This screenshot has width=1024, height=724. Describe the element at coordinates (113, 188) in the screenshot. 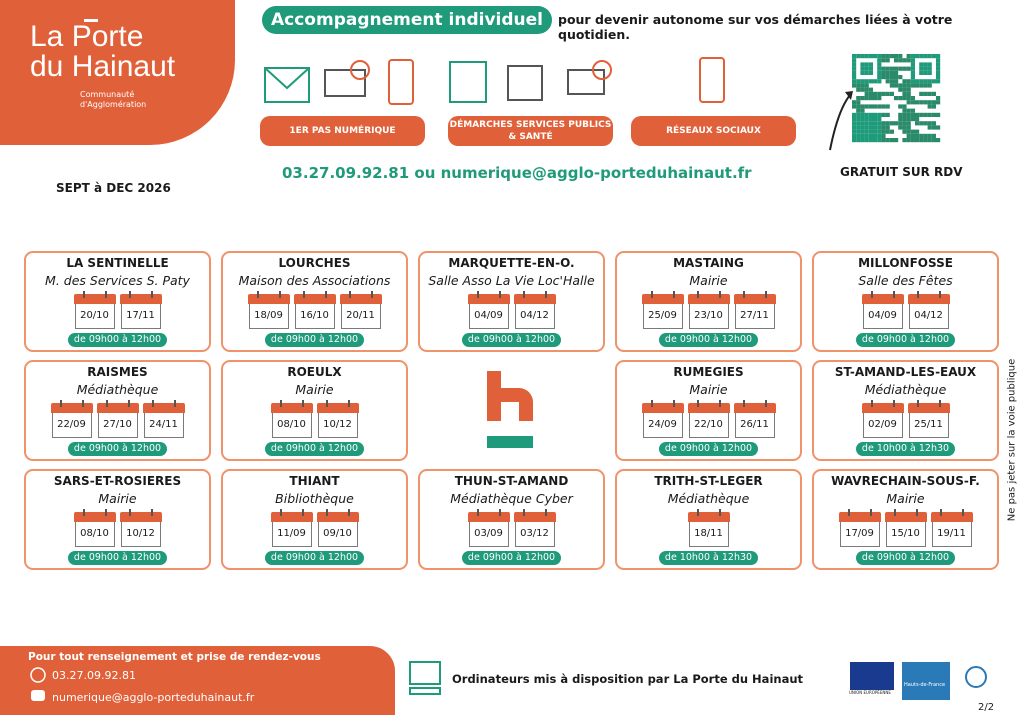

I see `period: SEPT à DEC 2026` at that location.